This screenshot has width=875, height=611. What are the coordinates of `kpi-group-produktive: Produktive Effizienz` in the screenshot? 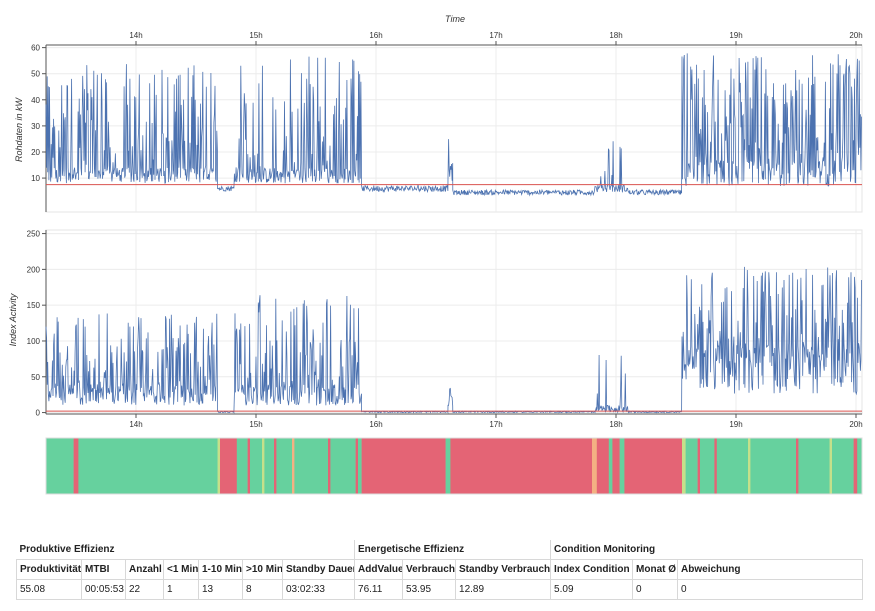 It's located at (185, 550).